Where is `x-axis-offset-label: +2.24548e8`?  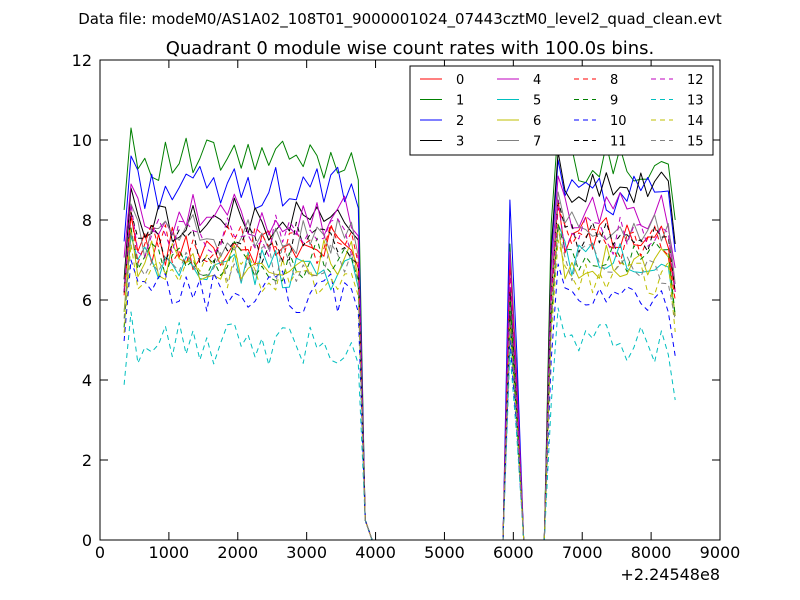 x-axis-offset-label: +2.24548e8 is located at coordinates (670, 574).